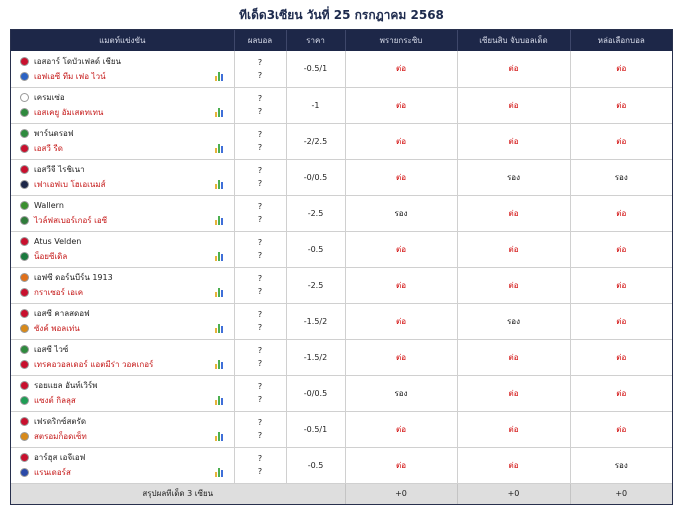  Describe the element at coordinates (316, 465) in the screenshot. I see `odds-cell: -0.5` at that location.